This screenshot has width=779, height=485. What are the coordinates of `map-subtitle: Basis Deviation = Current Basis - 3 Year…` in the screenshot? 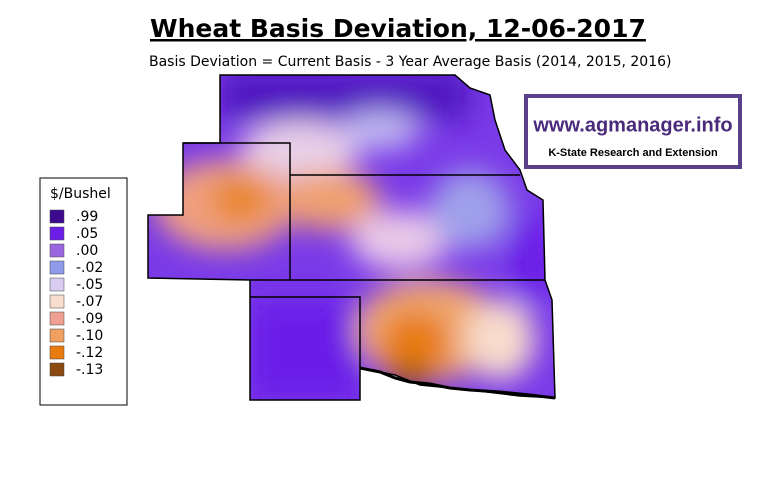 It's located at (410, 62).